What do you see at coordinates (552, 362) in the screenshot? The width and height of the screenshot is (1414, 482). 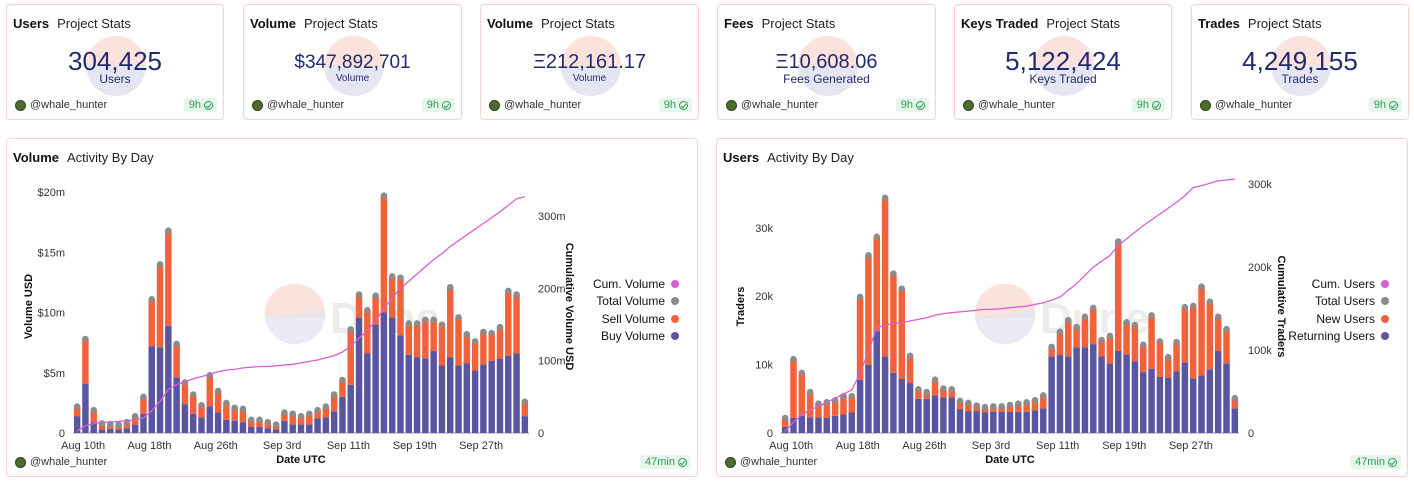 I see `y2-tick-label: 100m` at bounding box center [552, 362].